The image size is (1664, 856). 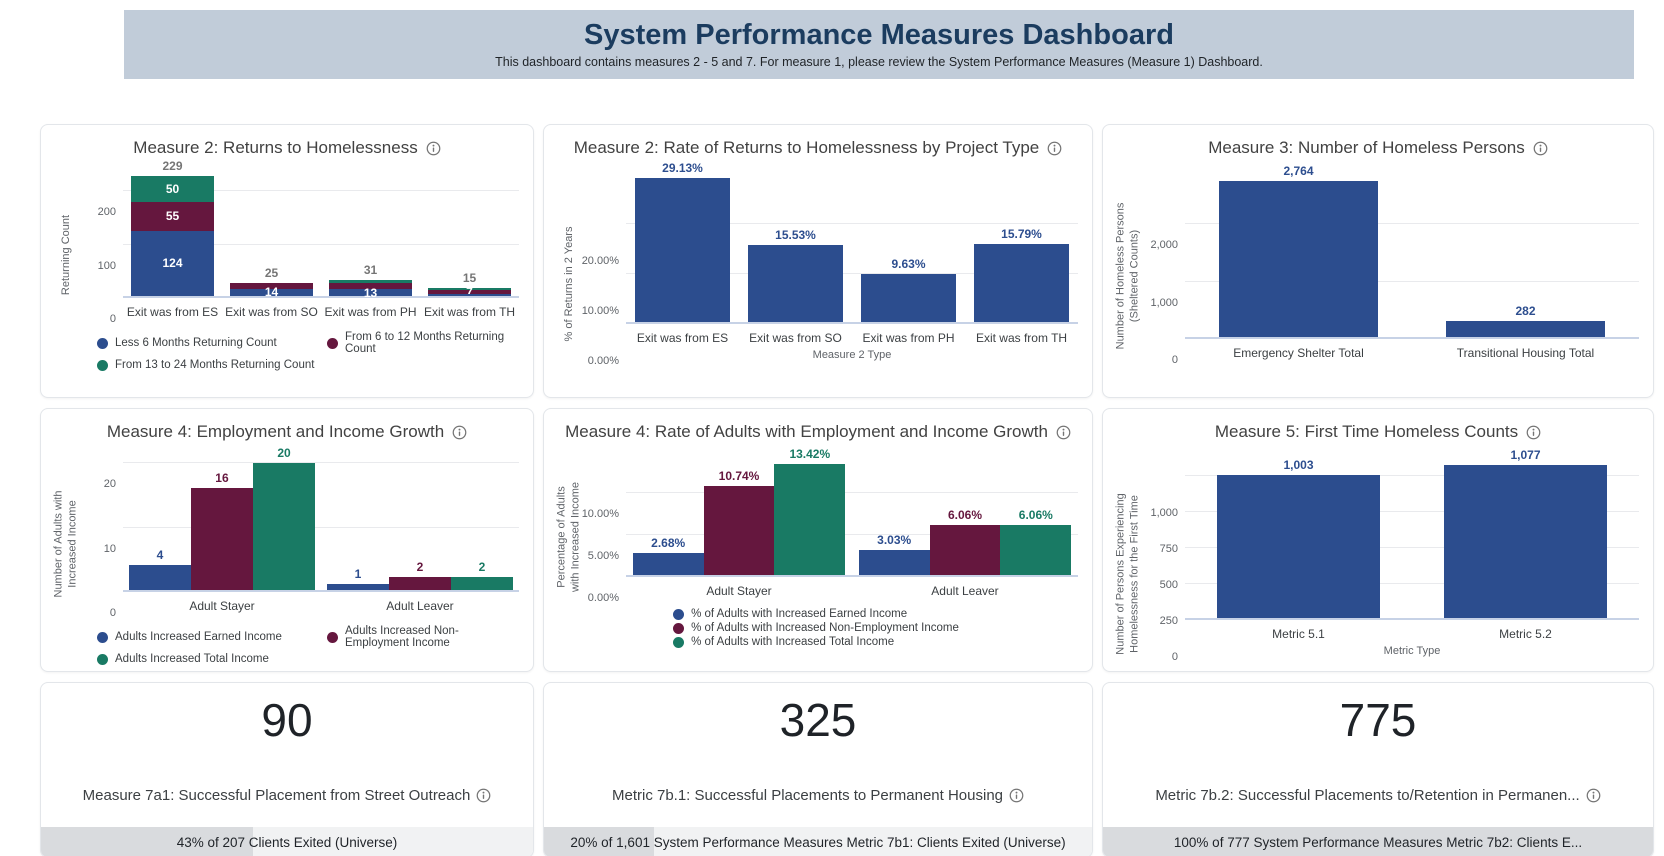 What do you see at coordinates (810, 511) in the screenshot?
I see `bar-of-adults-with-increased-total-income: 13.42%` at bounding box center [810, 511].